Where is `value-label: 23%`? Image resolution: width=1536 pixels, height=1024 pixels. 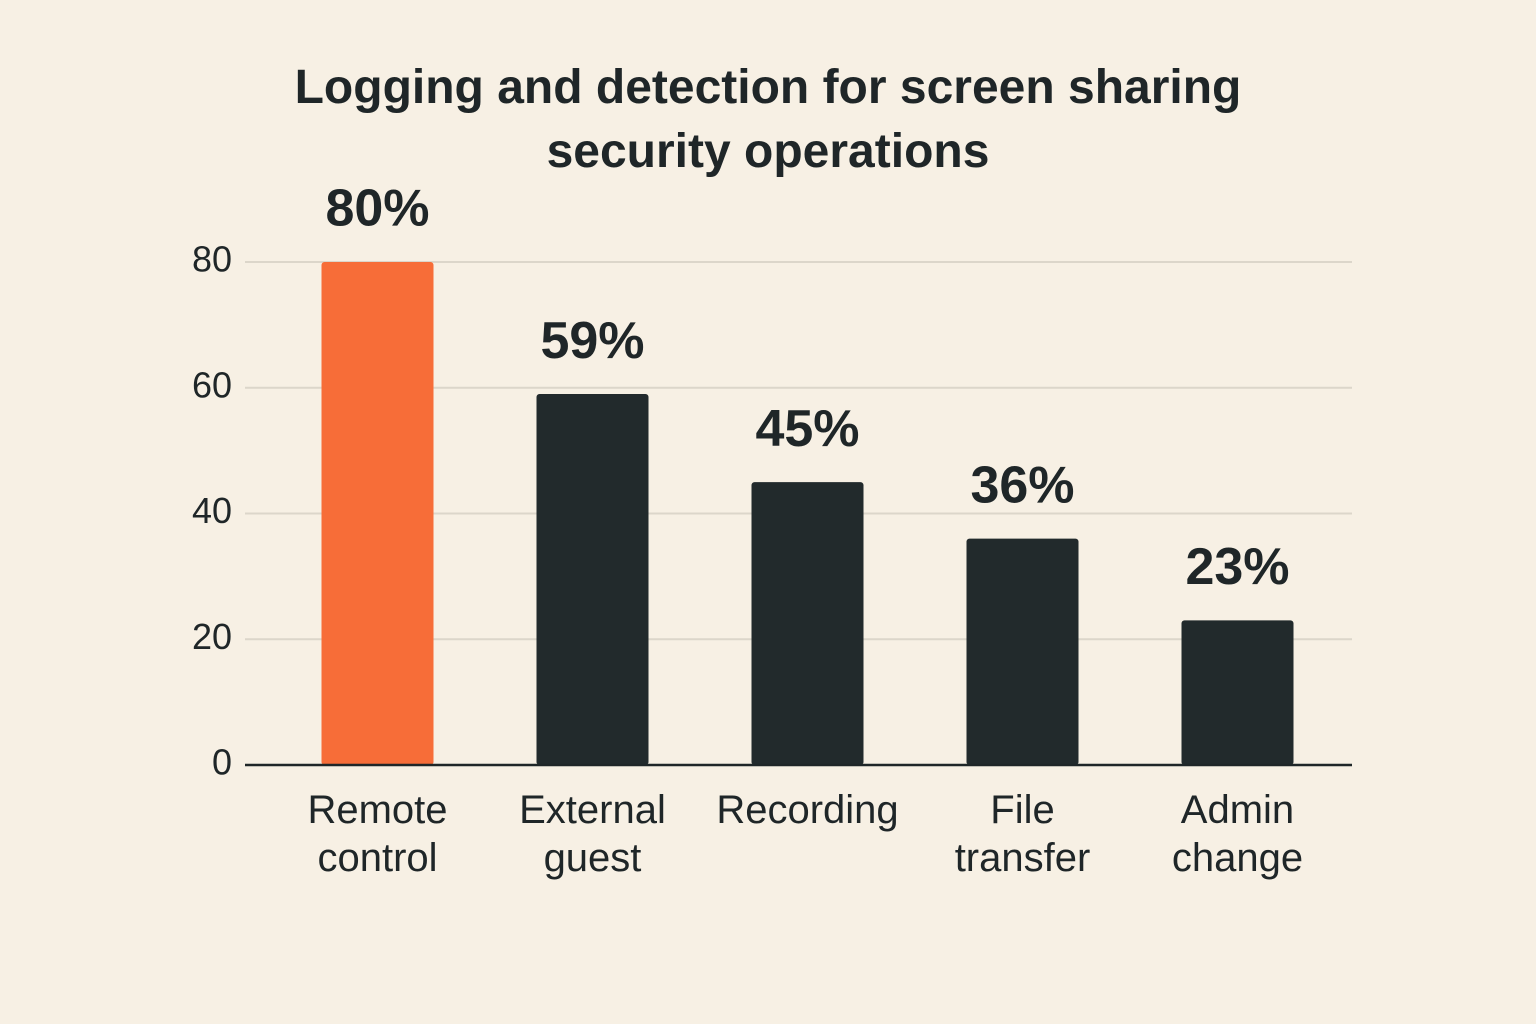
value-label: 23% is located at coordinates (1237, 567).